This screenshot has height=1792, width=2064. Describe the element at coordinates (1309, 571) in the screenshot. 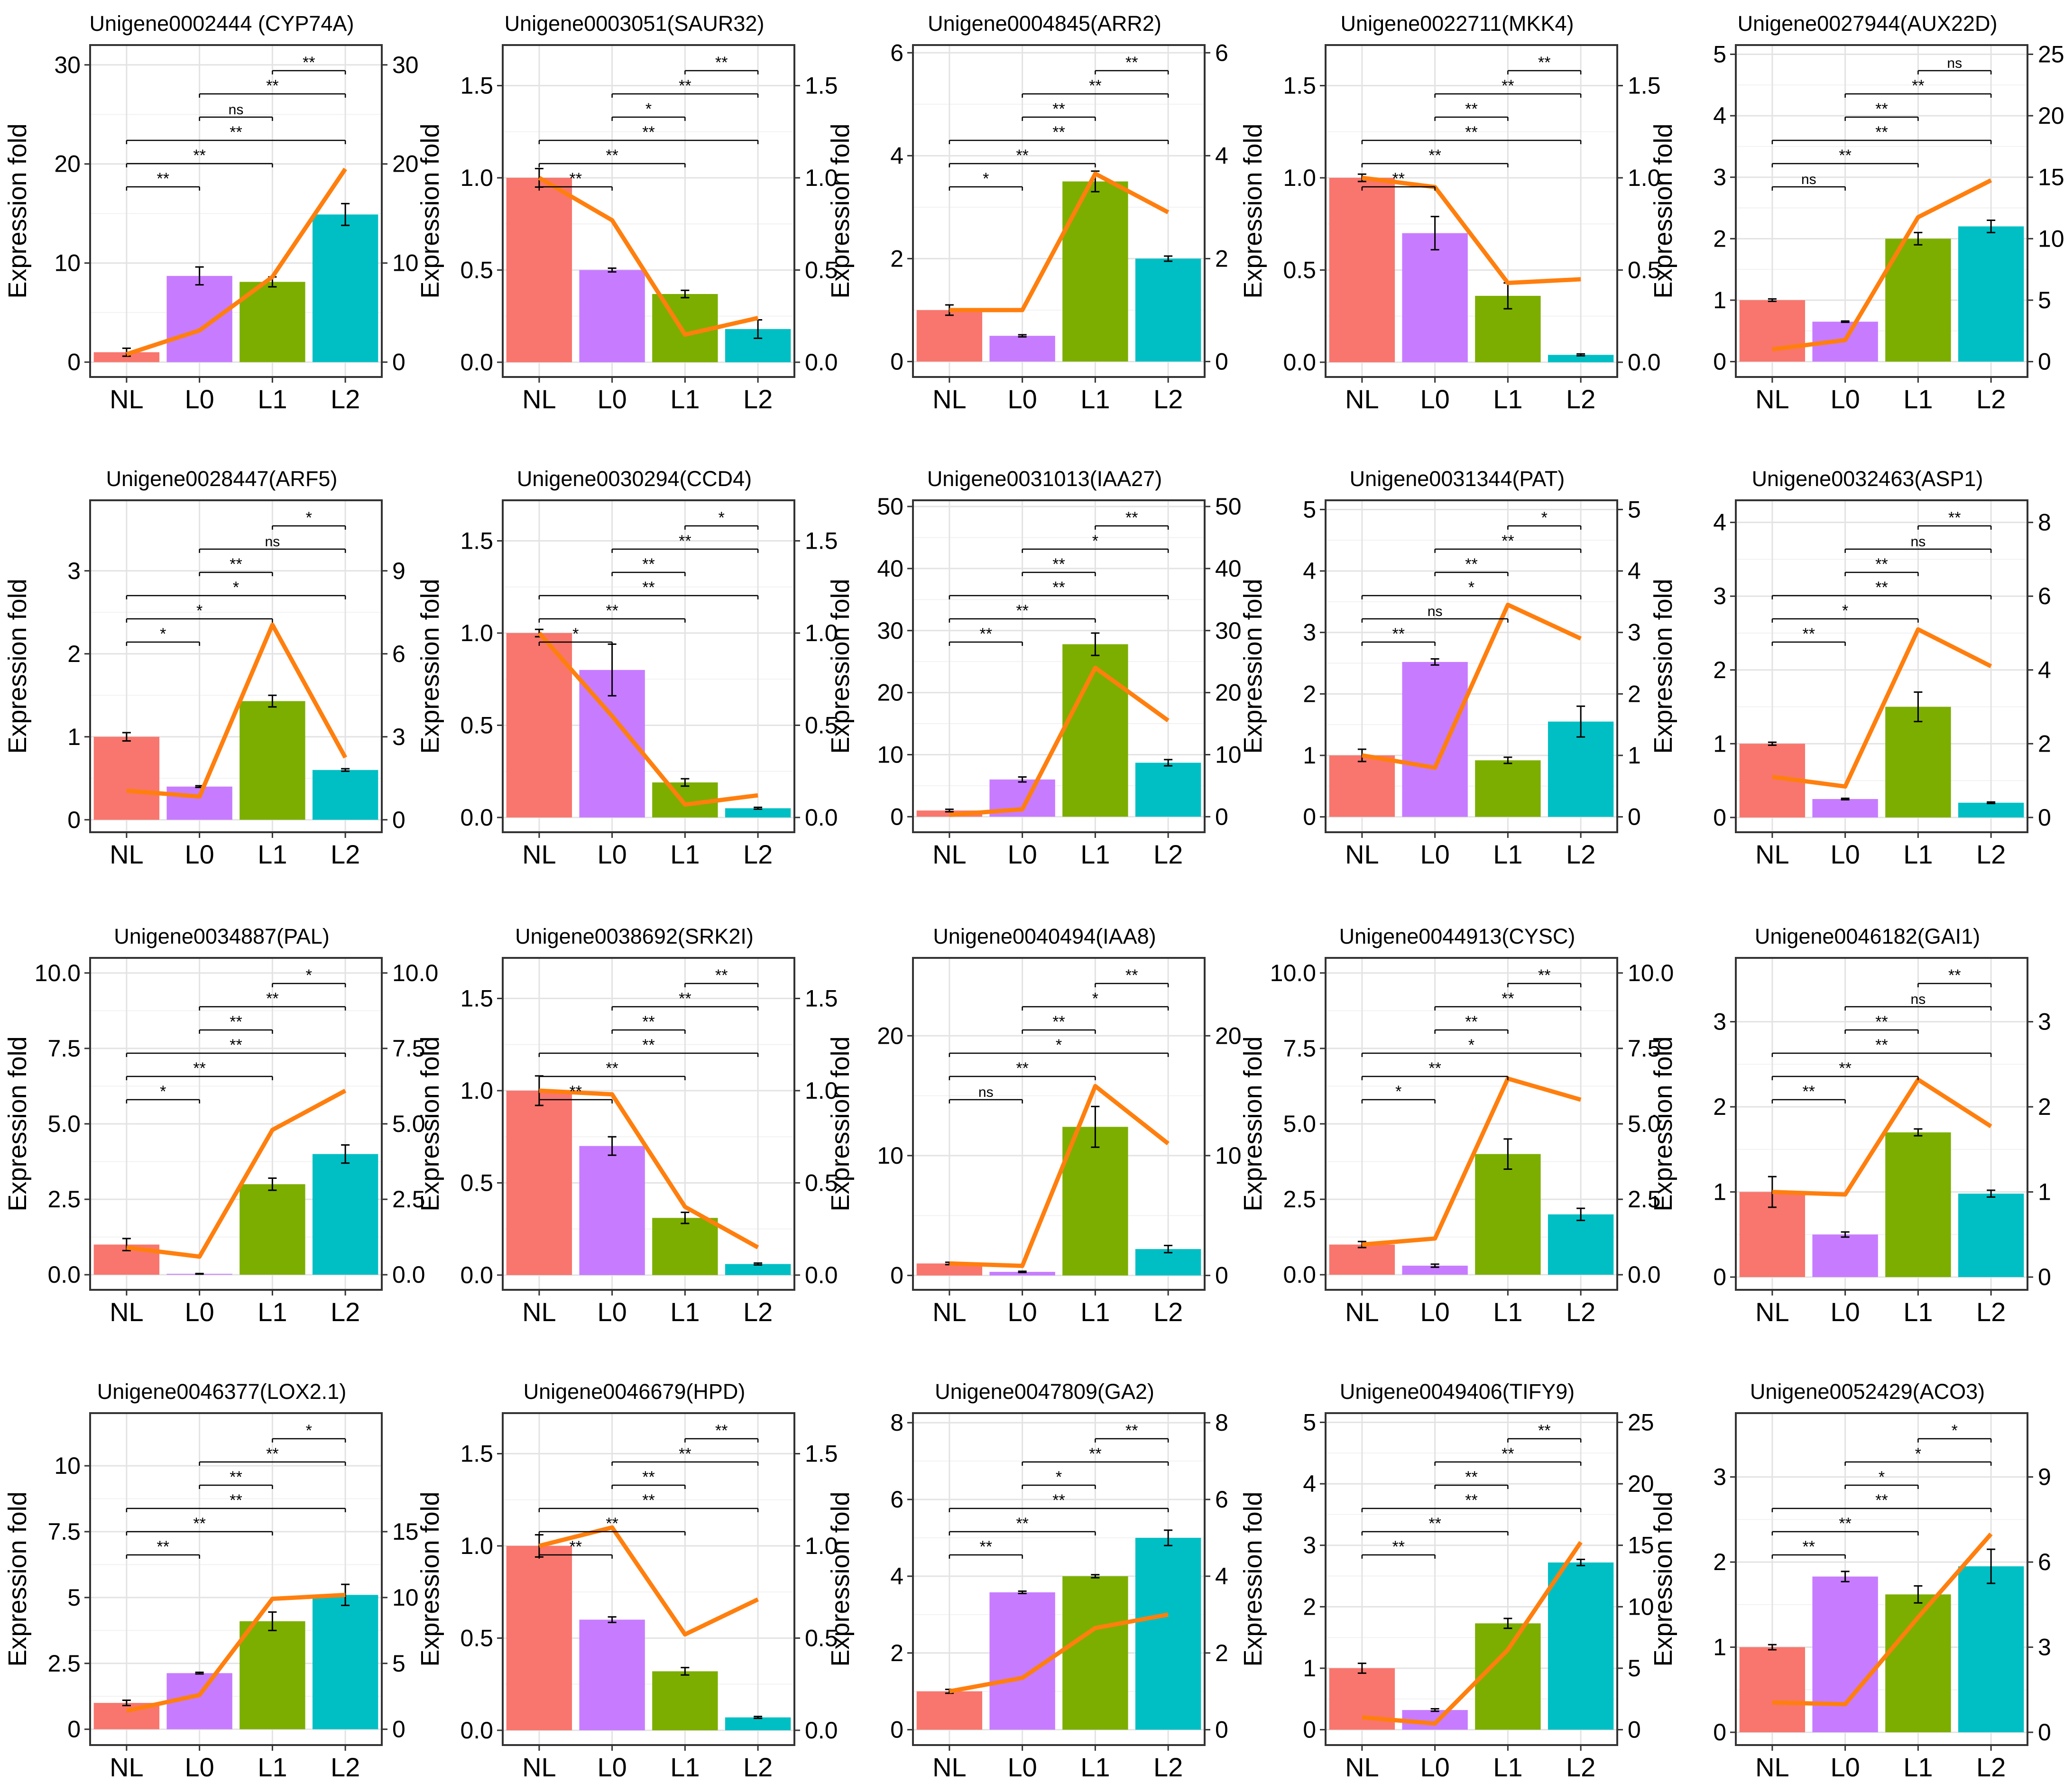

I see `y-tick-label: 4` at that location.